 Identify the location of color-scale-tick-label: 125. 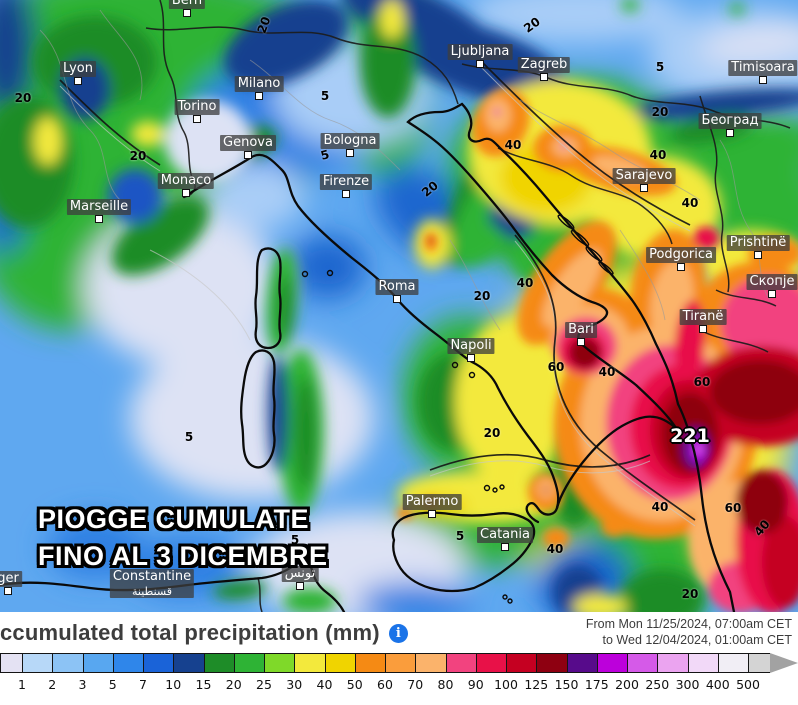
(536, 684).